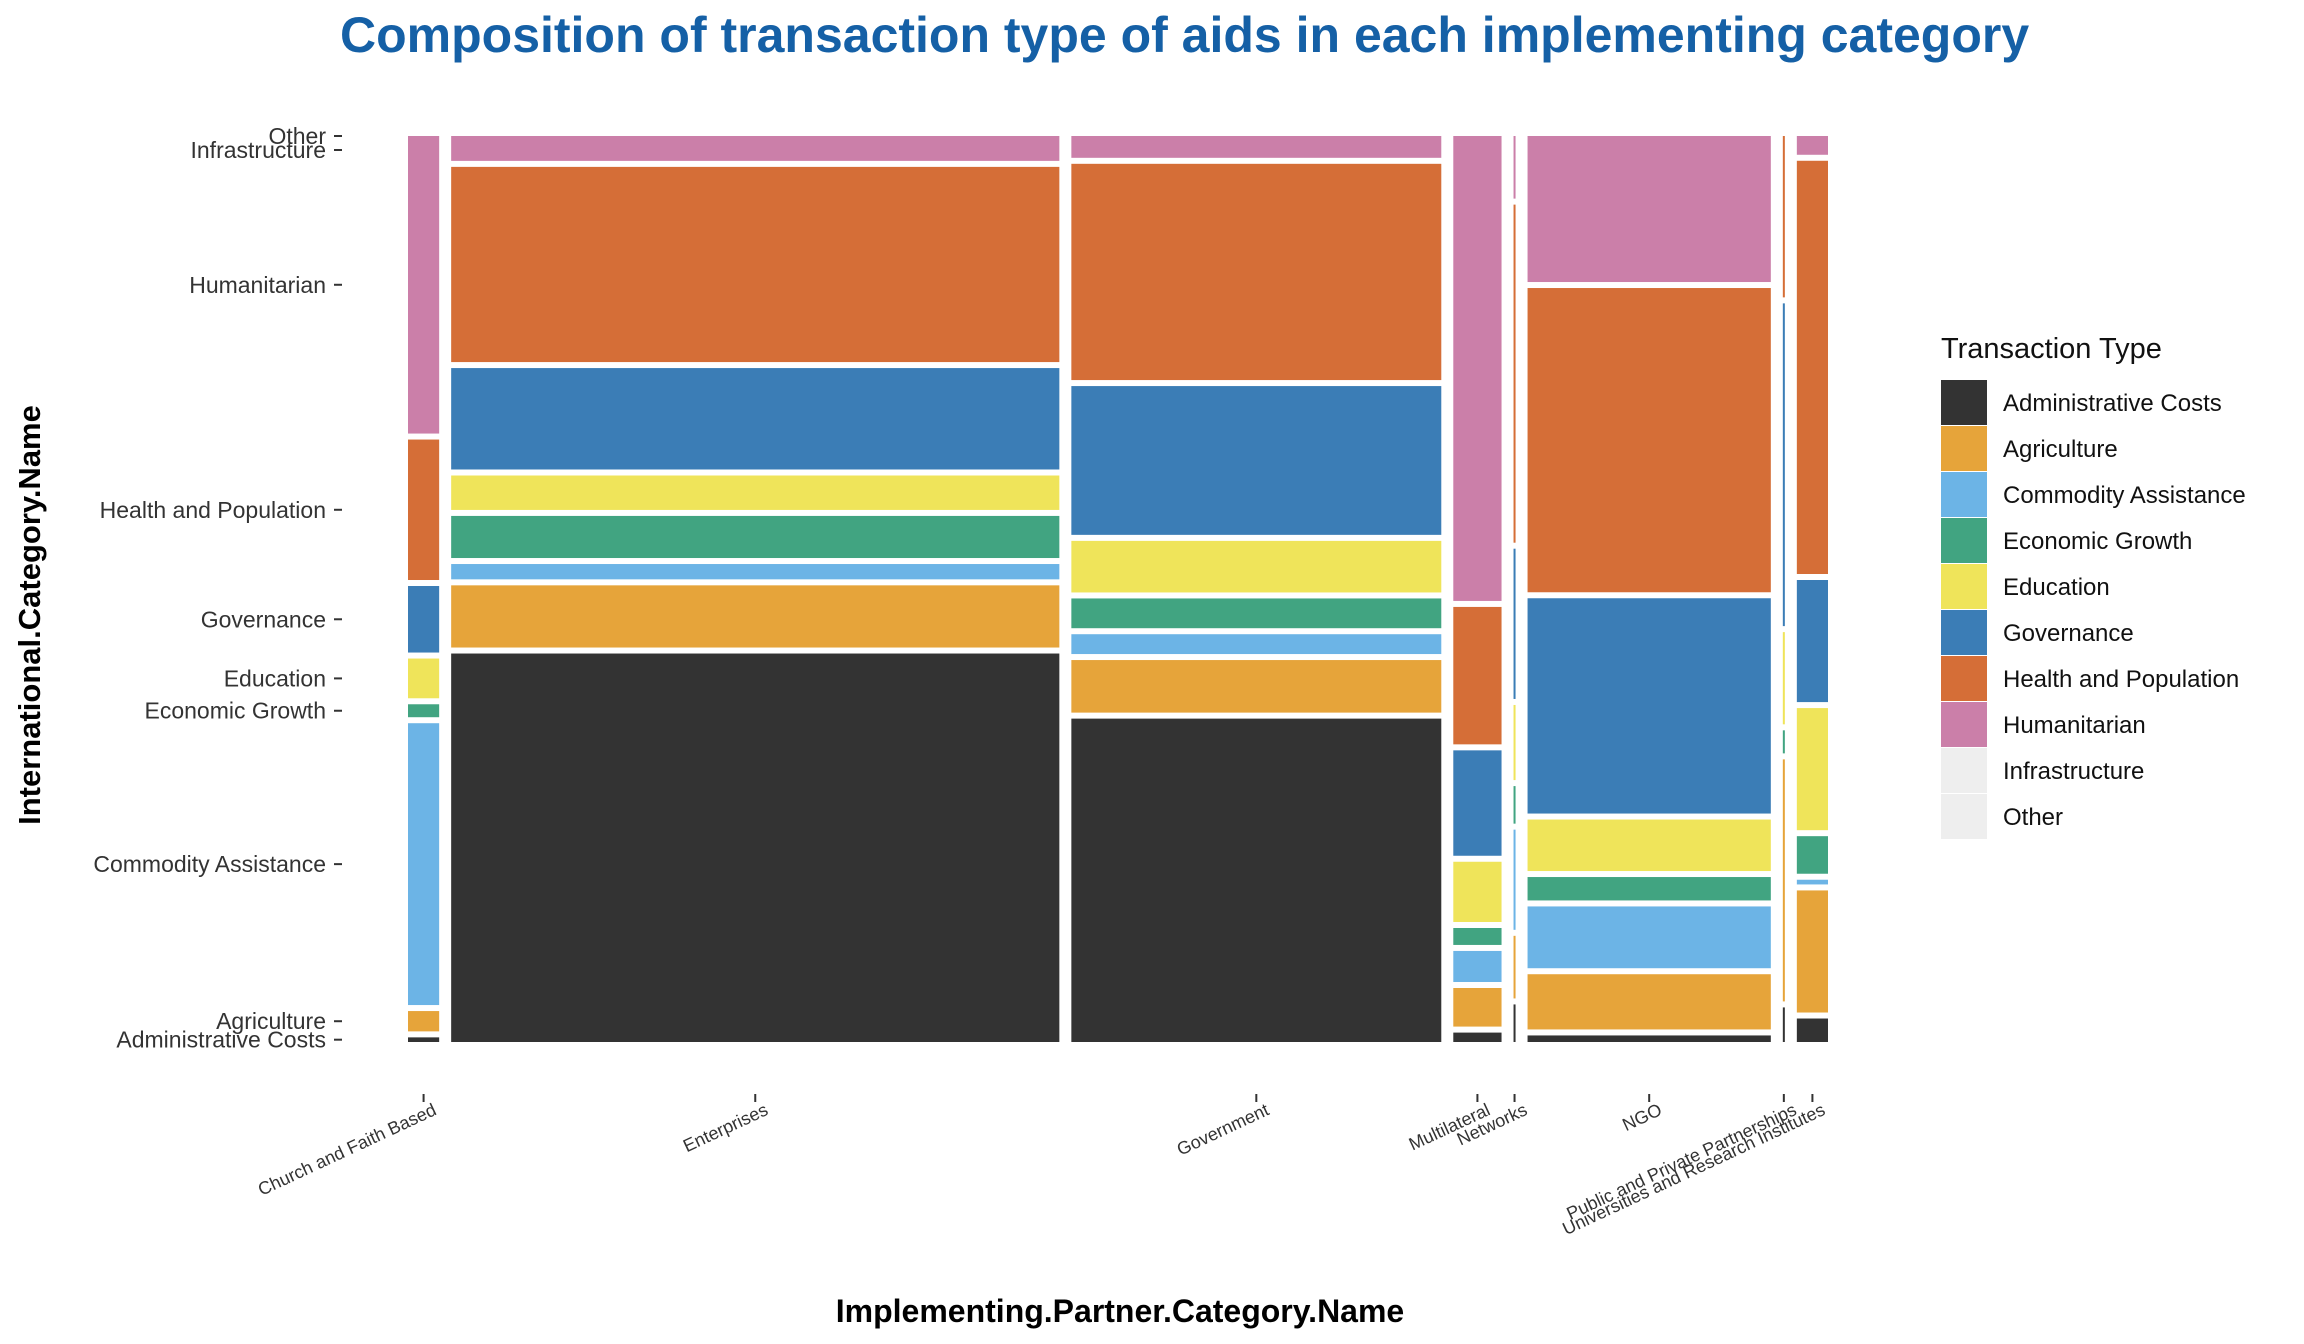 Image resolution: width=2304 pixels, height=1344 pixels. Describe the element at coordinates (1223, 1129) in the screenshot. I see `x-tick-label-government: Government` at that location.